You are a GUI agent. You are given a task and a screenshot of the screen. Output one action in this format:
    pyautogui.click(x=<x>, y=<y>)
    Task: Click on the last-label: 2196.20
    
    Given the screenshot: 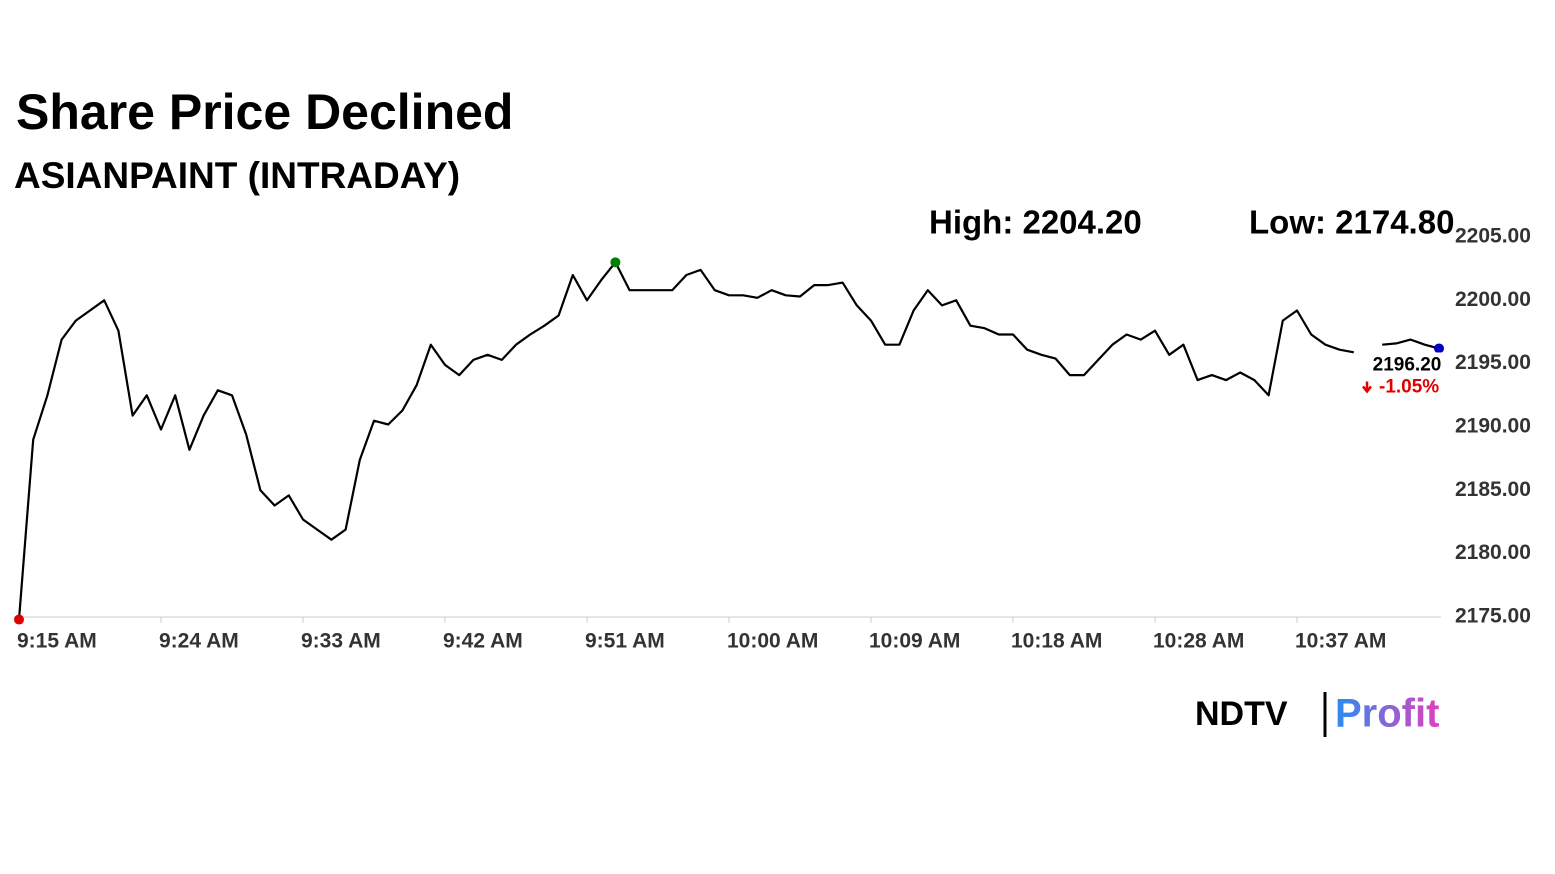 What is the action you would take?
    pyautogui.click(x=1407, y=364)
    